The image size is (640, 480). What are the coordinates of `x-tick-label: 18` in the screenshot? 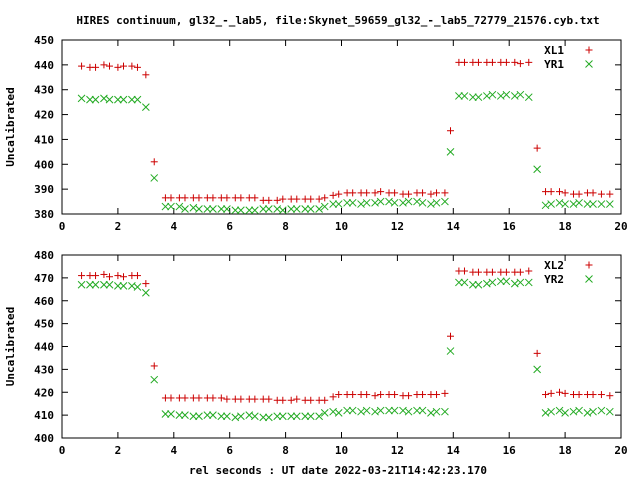 It's located at (564, 226).